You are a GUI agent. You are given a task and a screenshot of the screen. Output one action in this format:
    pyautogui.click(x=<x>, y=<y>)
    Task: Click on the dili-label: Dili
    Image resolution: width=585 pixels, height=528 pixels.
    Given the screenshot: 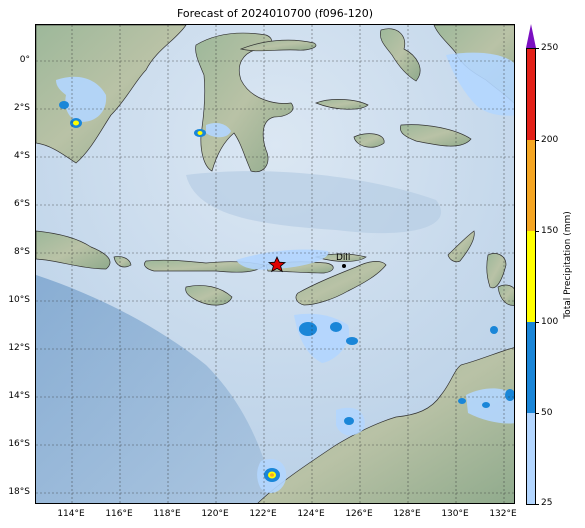 What is the action you would take?
    pyautogui.click(x=343, y=258)
    